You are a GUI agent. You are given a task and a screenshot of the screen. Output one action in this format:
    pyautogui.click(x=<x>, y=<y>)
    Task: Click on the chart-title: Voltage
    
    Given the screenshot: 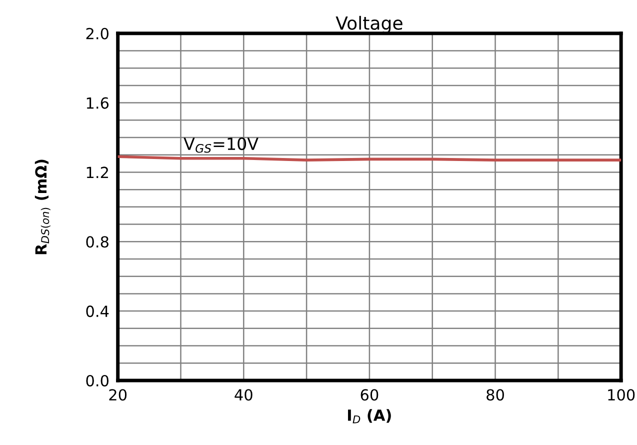 What is the action you would take?
    pyautogui.click(x=369, y=25)
    